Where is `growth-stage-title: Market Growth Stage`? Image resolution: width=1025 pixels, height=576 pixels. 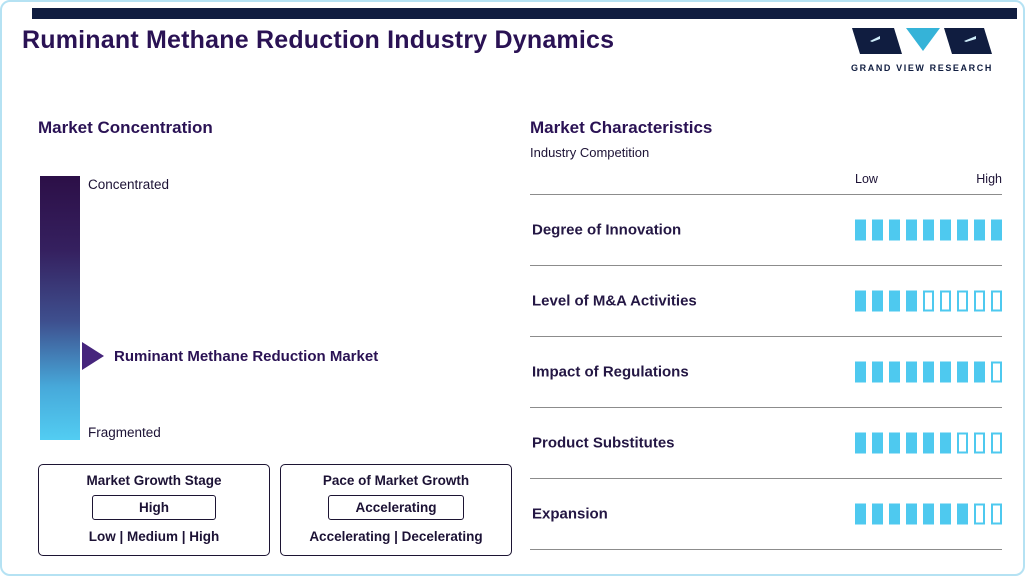 growth-stage-title: Market Growth Stage is located at coordinates (154, 480).